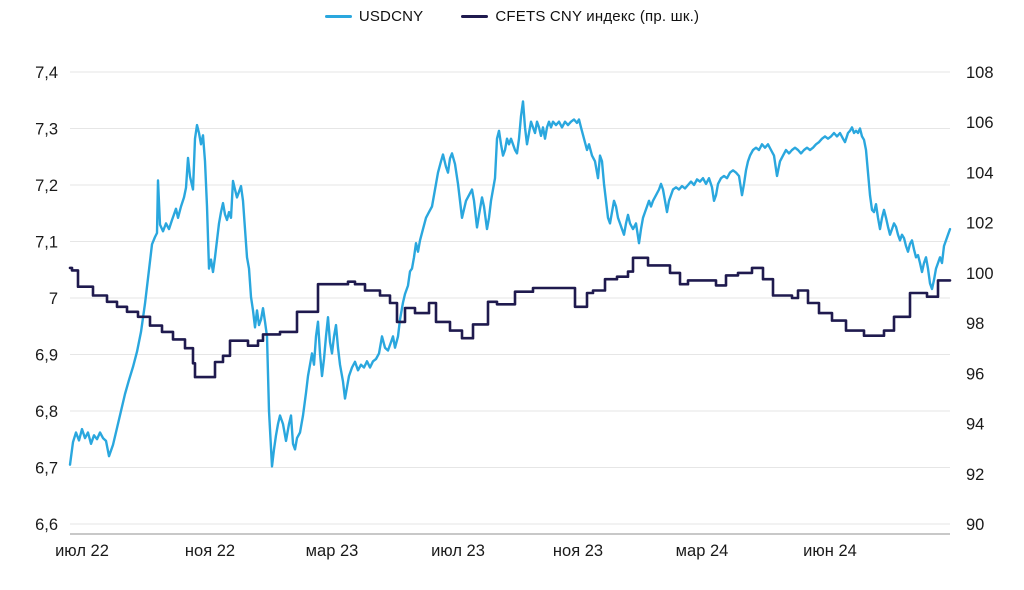 The height and width of the screenshot is (590, 1024). I want to click on y-axis-label-right: 108, so click(980, 73).